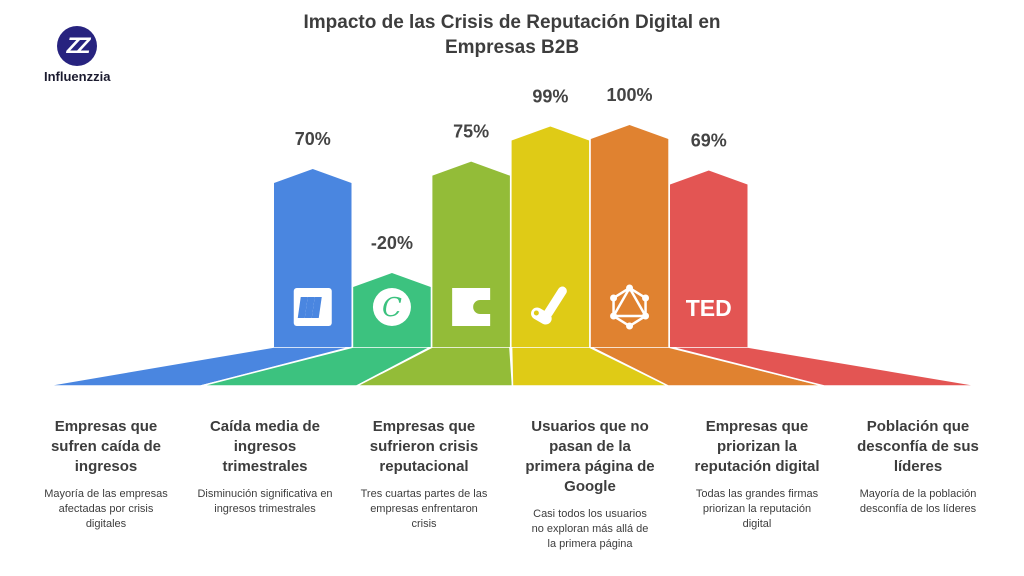  Describe the element at coordinates (630, 307) in the screenshot. I see `graphql-icon` at that location.